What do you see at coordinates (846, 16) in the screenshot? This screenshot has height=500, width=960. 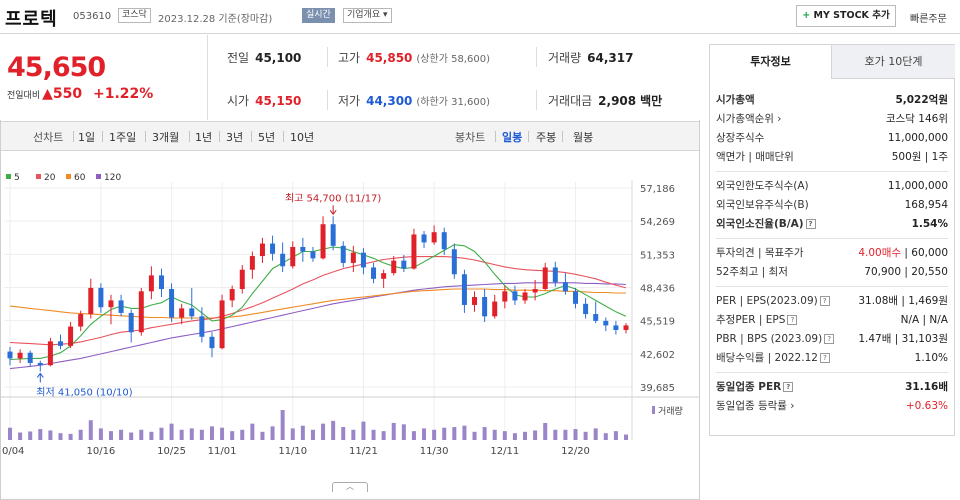 I see `add-my-stock-button: + MY STOCK 추가` at bounding box center [846, 16].